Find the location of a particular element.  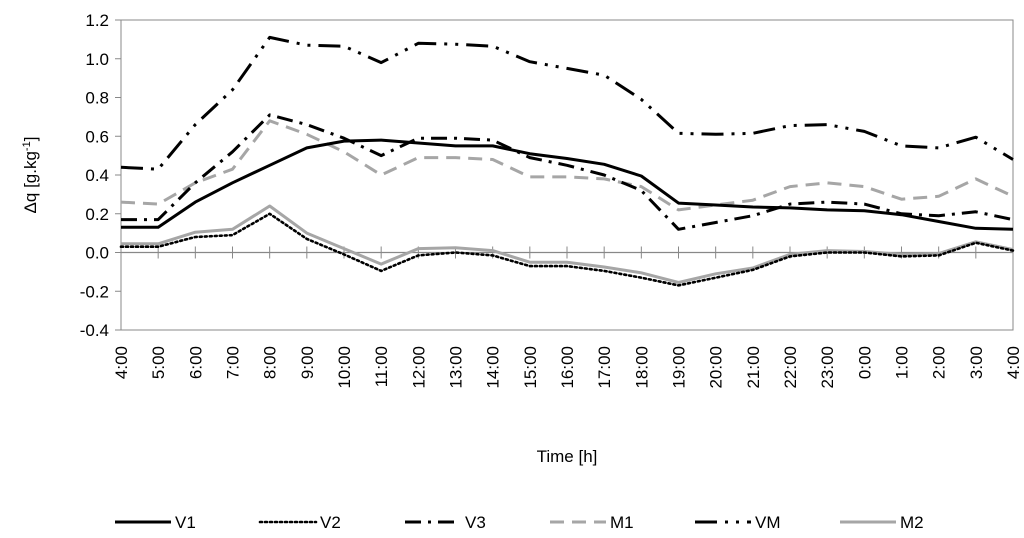

x-tick-label: 20:00 is located at coordinates (716, 367).